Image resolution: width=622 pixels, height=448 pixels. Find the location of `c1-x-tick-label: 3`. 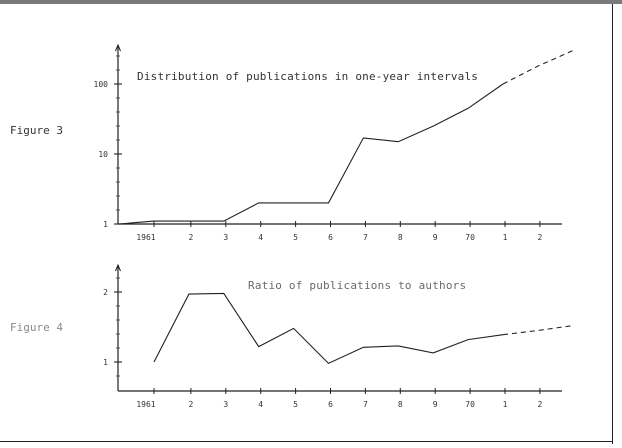

c1-x-tick-label: 3 is located at coordinates (225, 237).